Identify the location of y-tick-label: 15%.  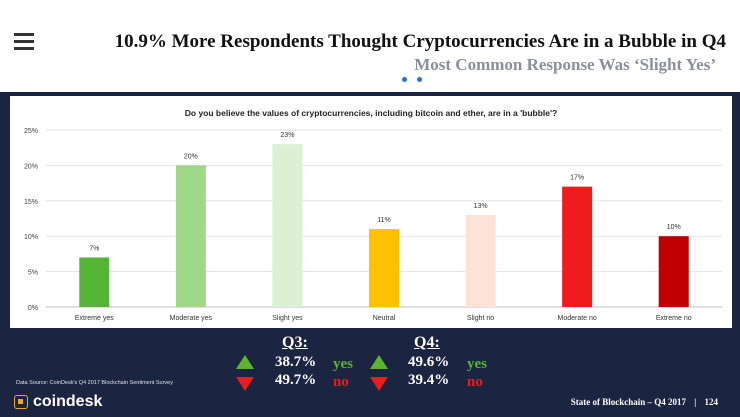
(31, 202).